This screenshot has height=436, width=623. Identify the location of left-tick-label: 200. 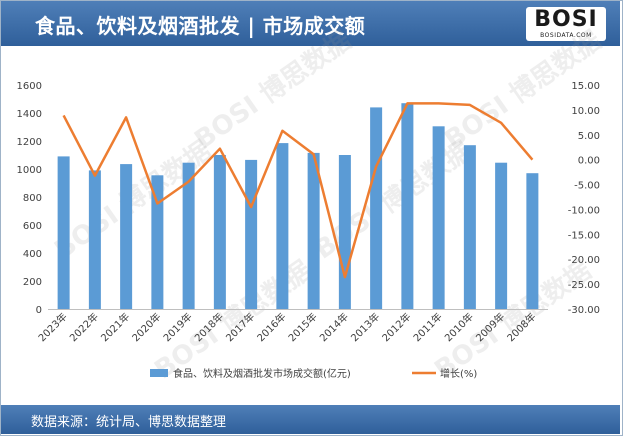
(32, 282).